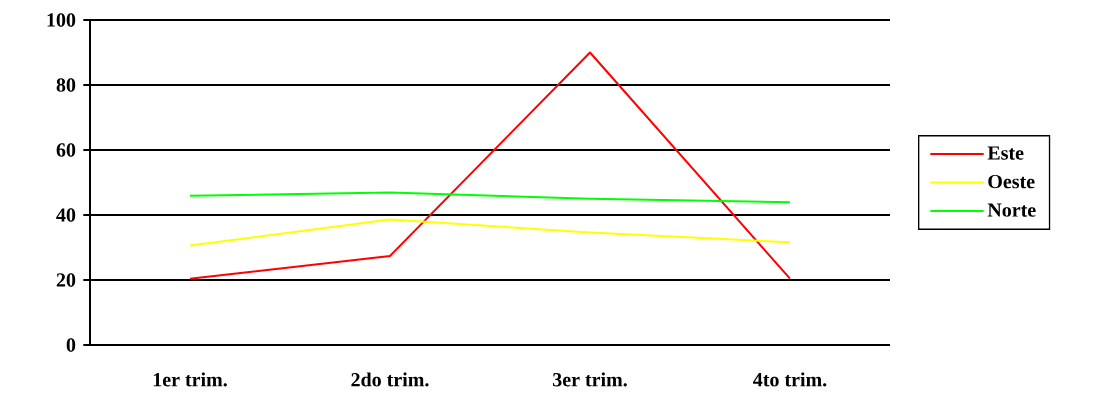 This screenshot has width=1110, height=415. What do you see at coordinates (66, 280) in the screenshot?
I see `y-tick-label: 20` at bounding box center [66, 280].